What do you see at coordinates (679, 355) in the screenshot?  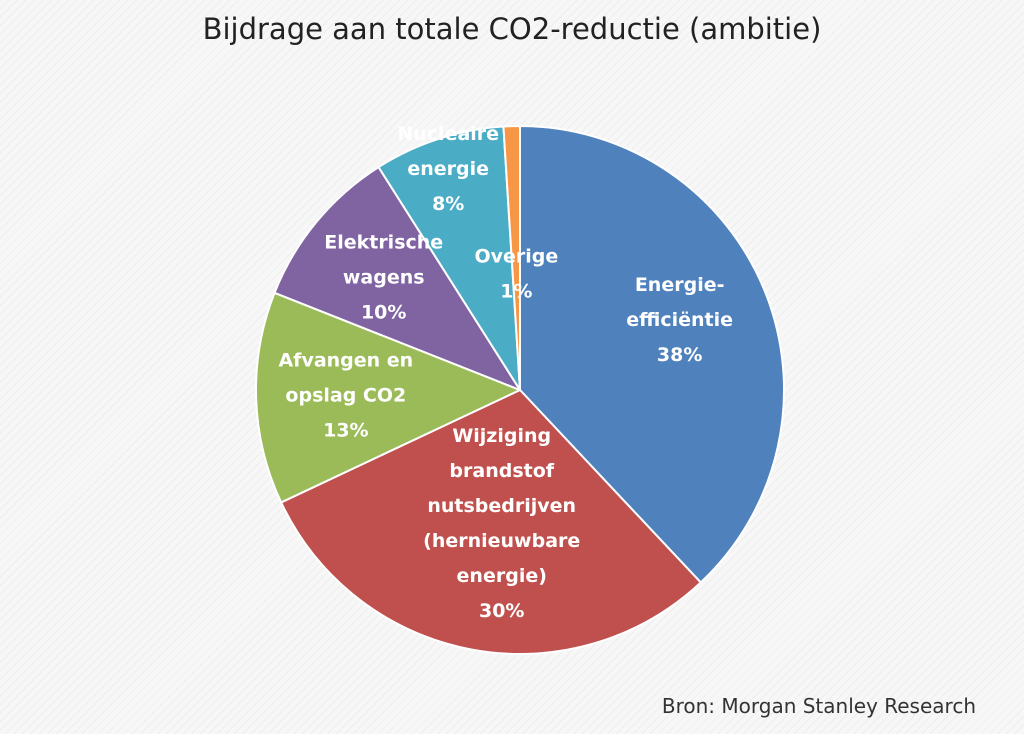 I see `slice-value-label: 38%` at bounding box center [679, 355].